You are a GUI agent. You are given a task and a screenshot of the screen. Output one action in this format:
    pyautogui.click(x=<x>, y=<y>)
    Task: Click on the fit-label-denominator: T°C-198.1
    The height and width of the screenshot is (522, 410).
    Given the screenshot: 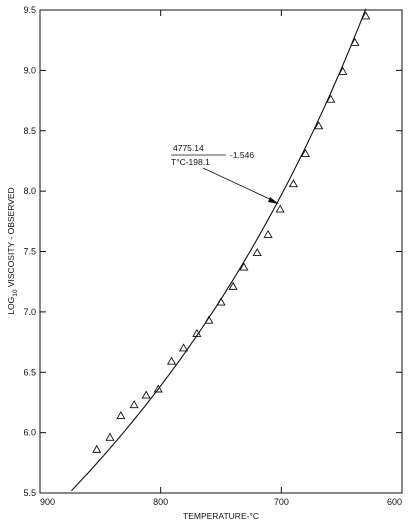 What is the action you would take?
    pyautogui.click(x=190, y=162)
    